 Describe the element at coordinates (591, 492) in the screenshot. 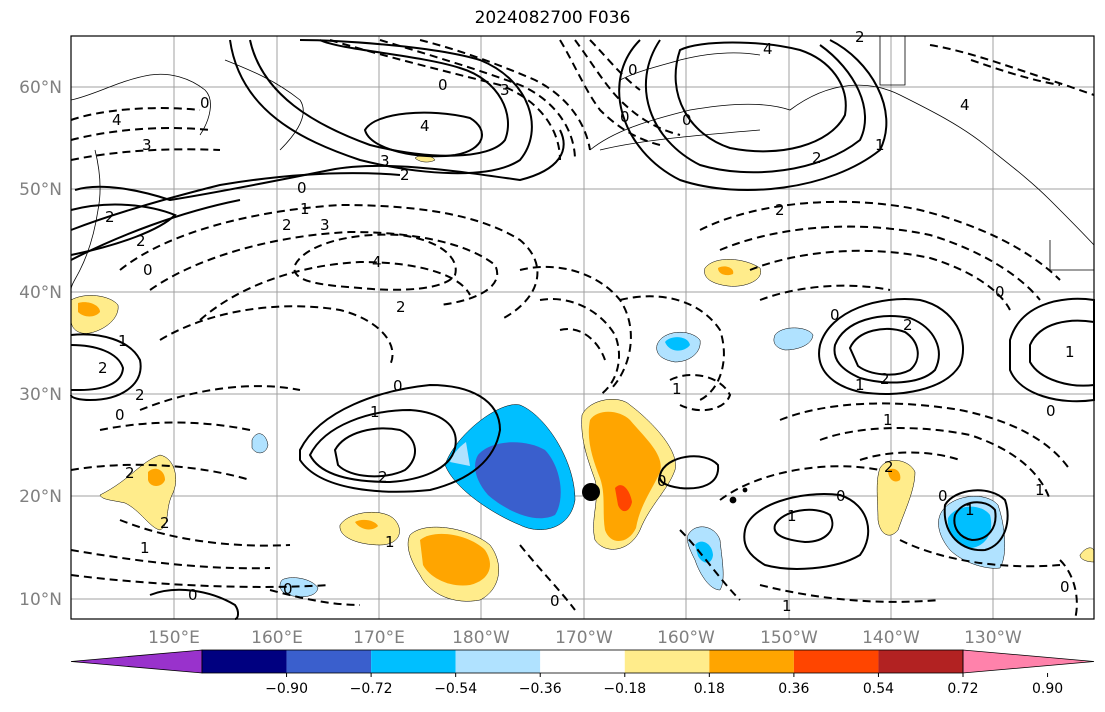

I see `location-marker` at that location.